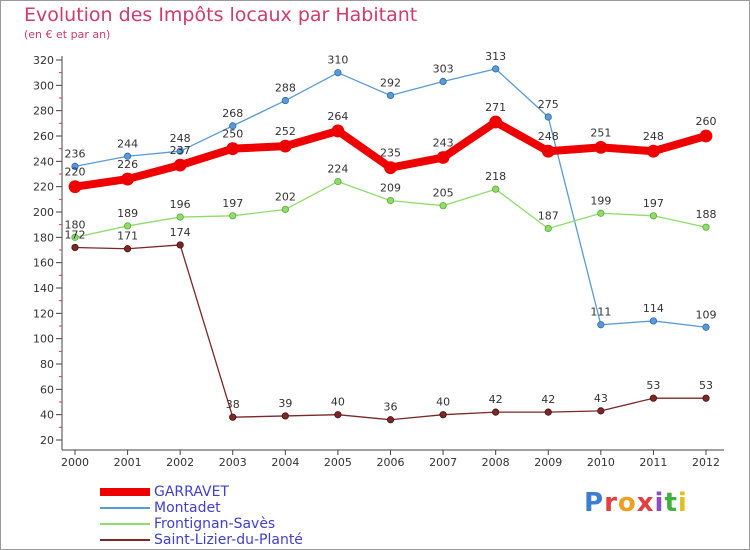  I want to click on legend-swatch-saint-lizier-du-plante, so click(125, 540).